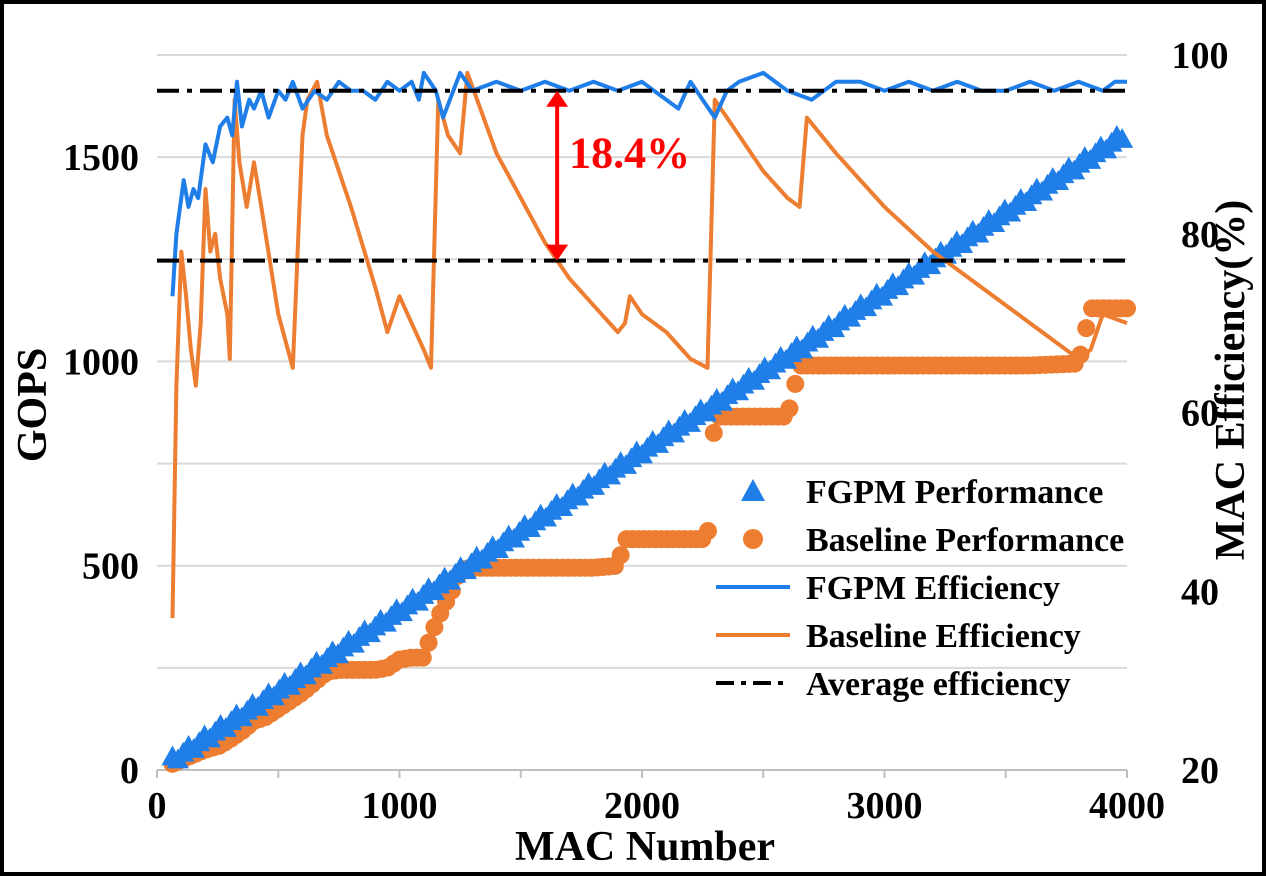  What do you see at coordinates (101, 158) in the screenshot?
I see `y-tick-label: 1500` at bounding box center [101, 158].